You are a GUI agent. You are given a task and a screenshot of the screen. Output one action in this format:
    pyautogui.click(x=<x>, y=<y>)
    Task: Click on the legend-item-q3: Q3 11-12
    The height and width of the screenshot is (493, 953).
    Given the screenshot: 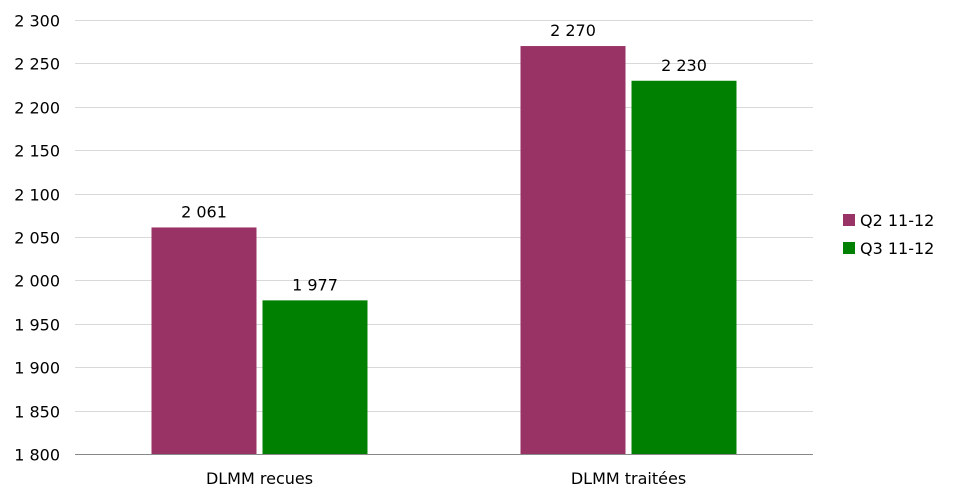 What is the action you would take?
    pyautogui.click(x=888, y=248)
    